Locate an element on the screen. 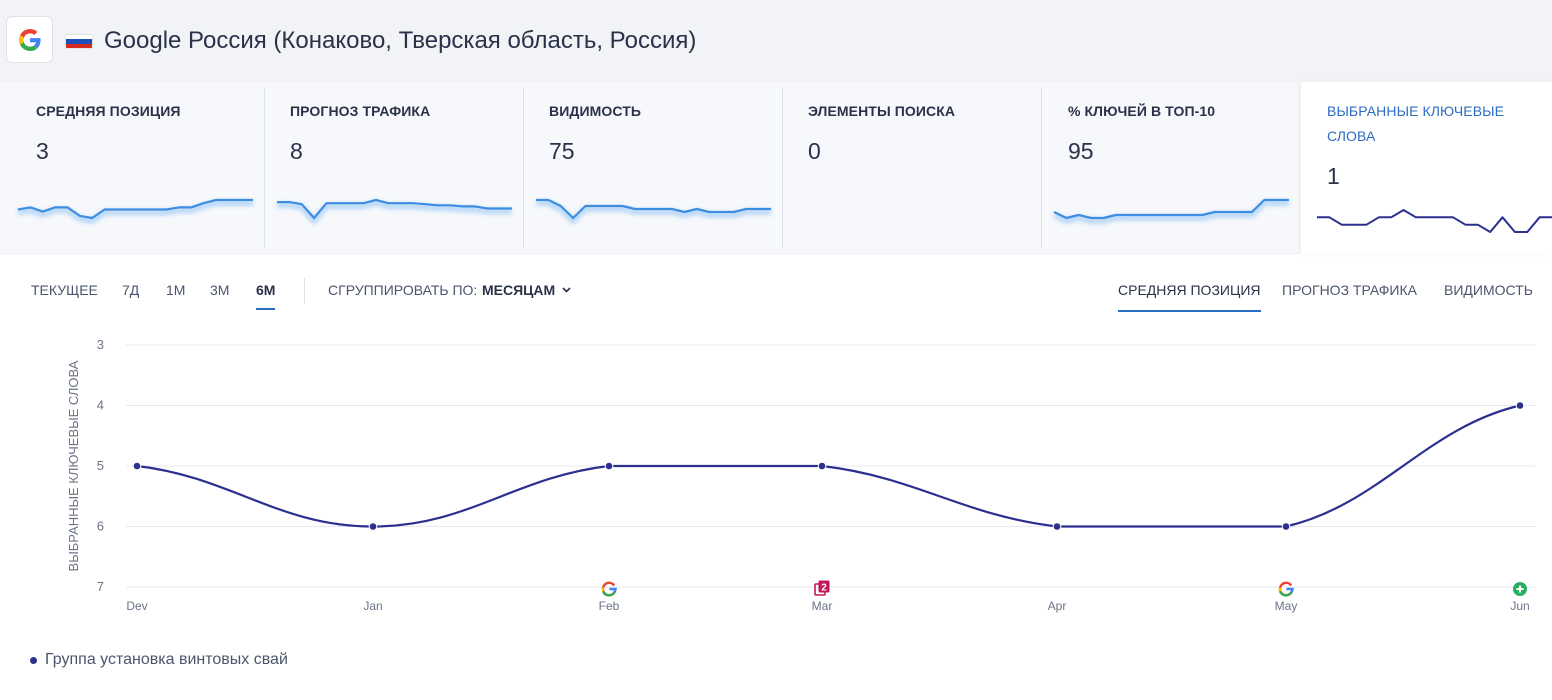  metric-card-value: 8 is located at coordinates (296, 151).